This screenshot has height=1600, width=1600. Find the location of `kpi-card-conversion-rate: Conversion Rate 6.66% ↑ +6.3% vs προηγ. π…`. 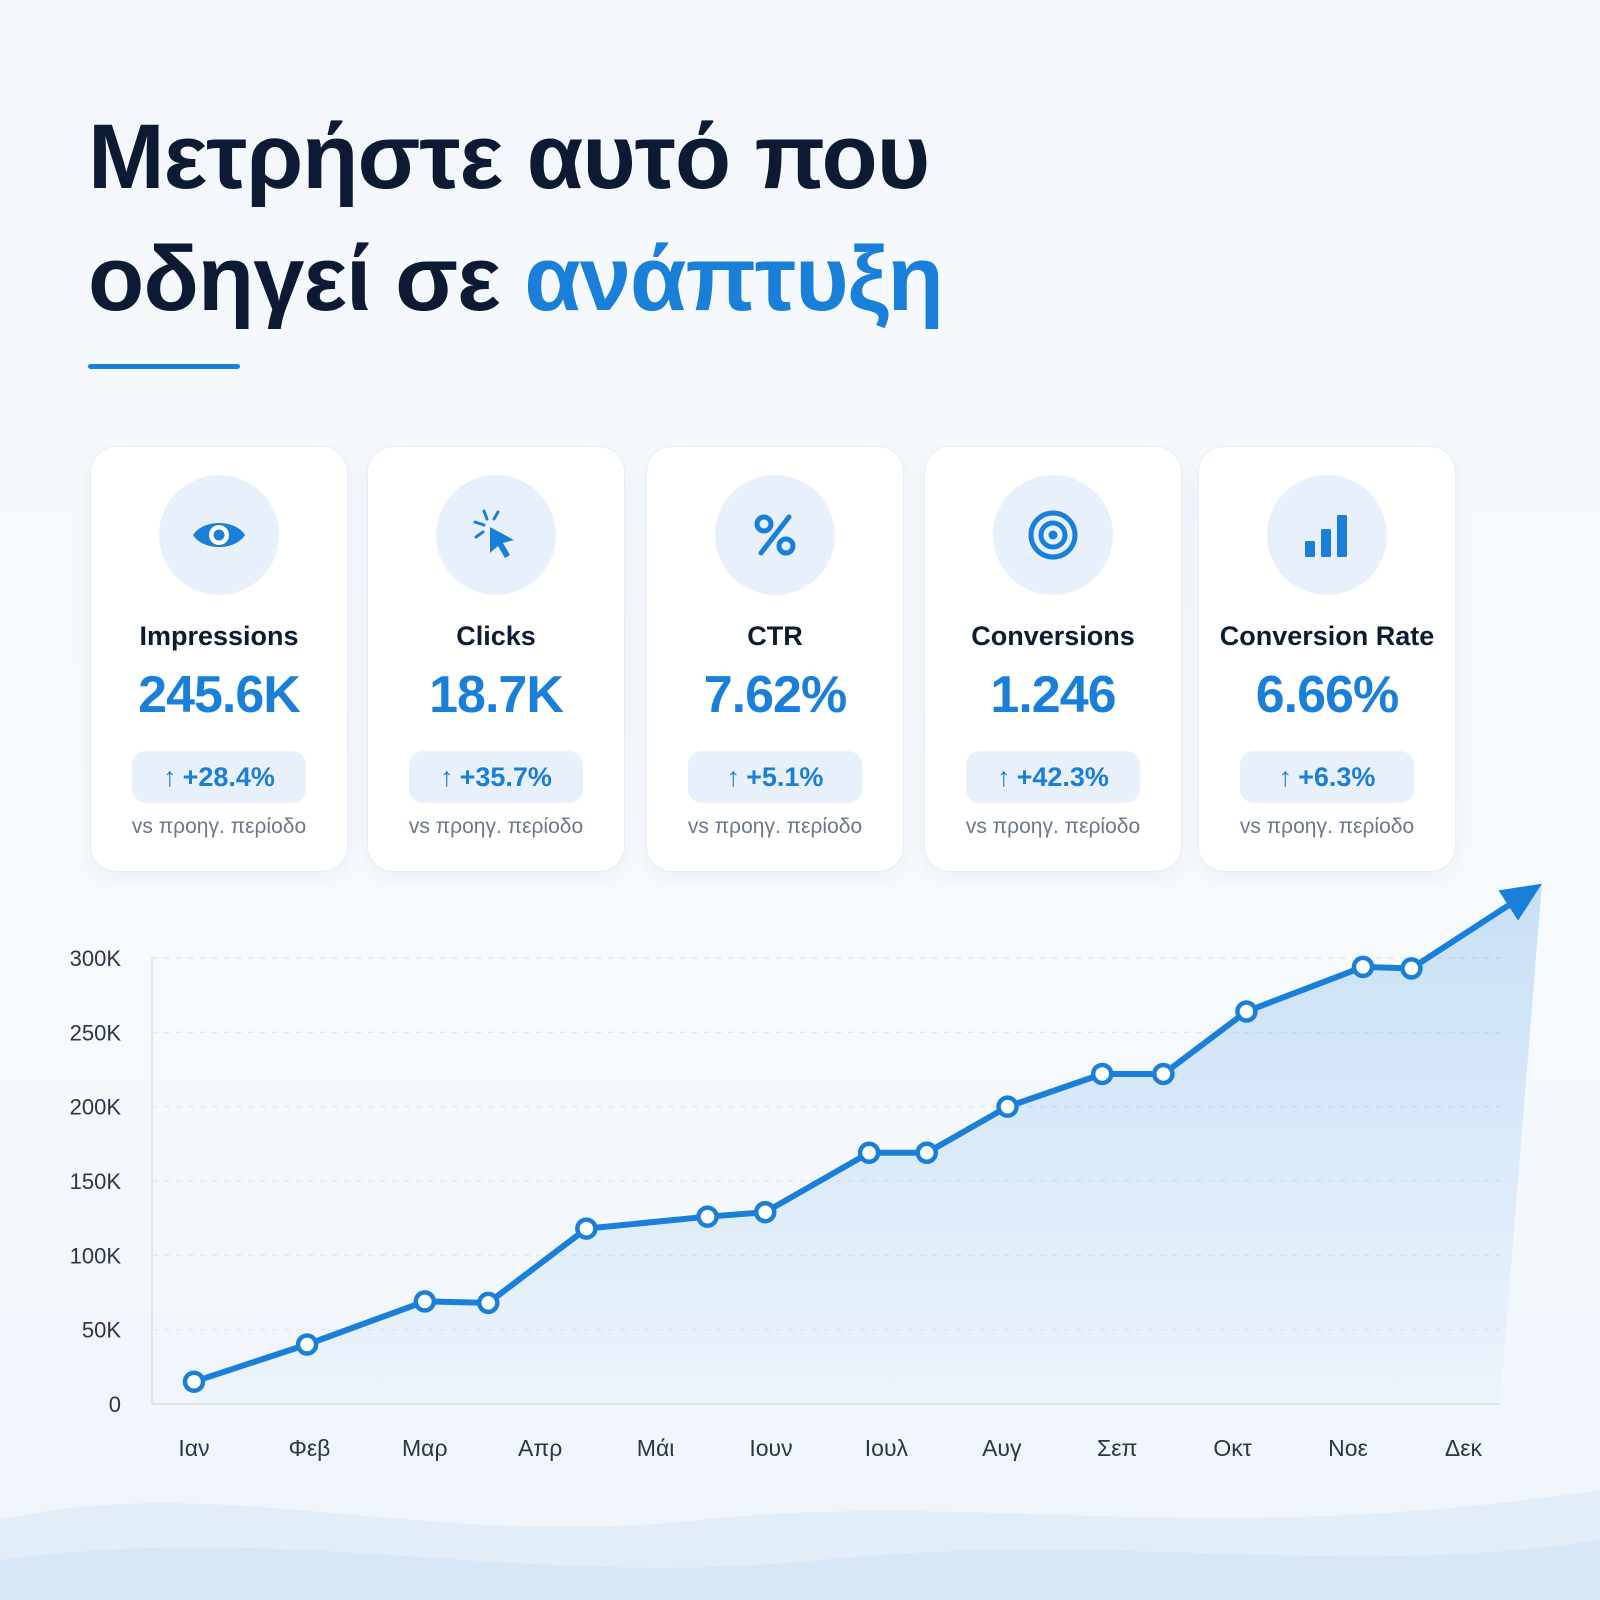

kpi-card-conversion-rate: Conversion Rate 6.66% ↑ +6.3% vs προηγ. π… is located at coordinates (1327, 659).